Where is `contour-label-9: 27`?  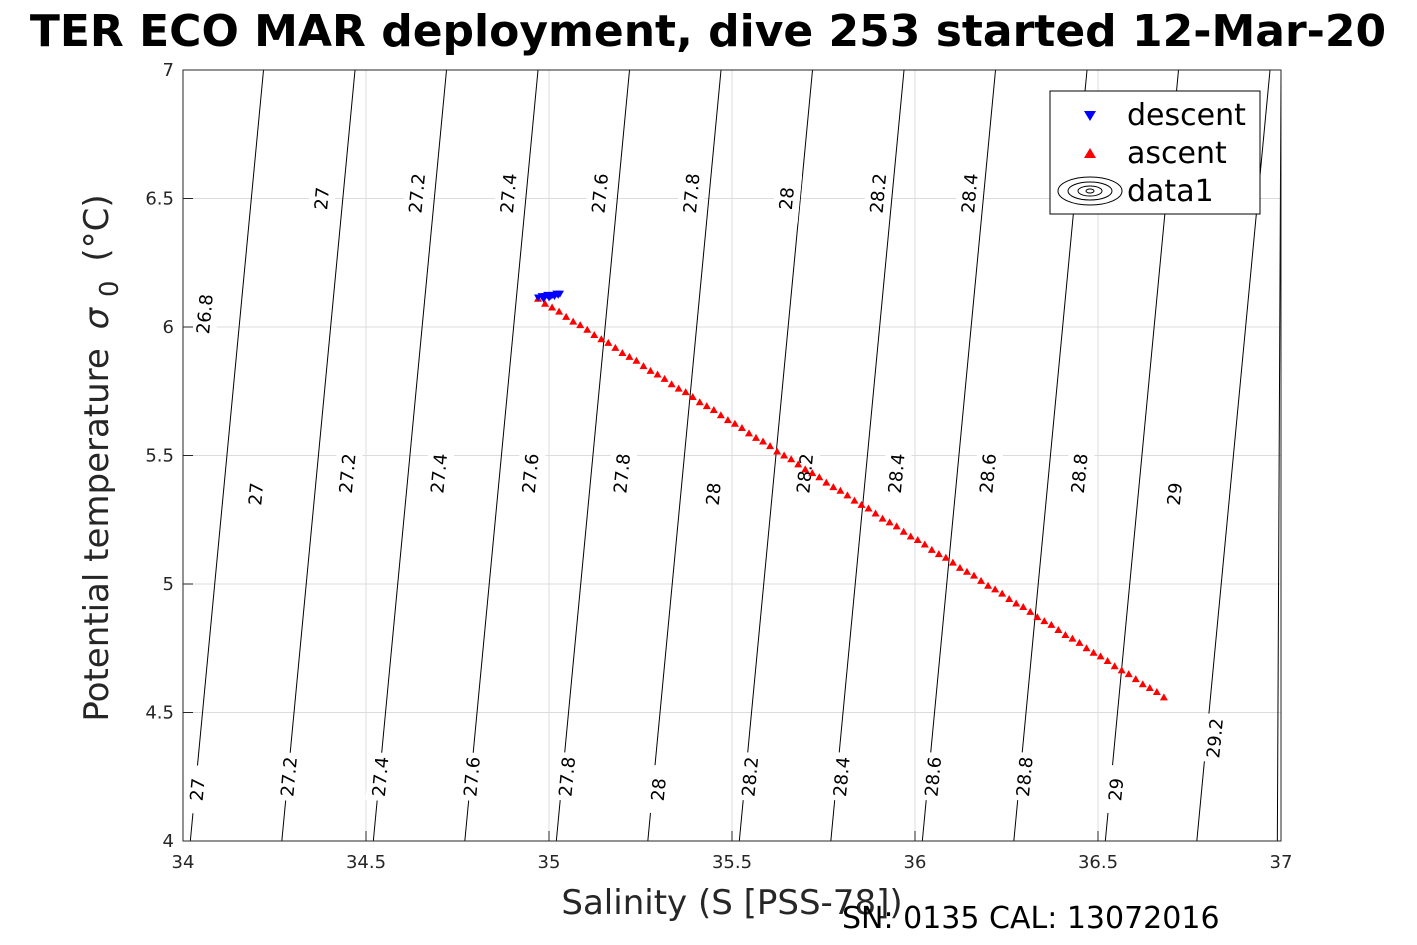 contour-label-9: 27 is located at coordinates (256, 494).